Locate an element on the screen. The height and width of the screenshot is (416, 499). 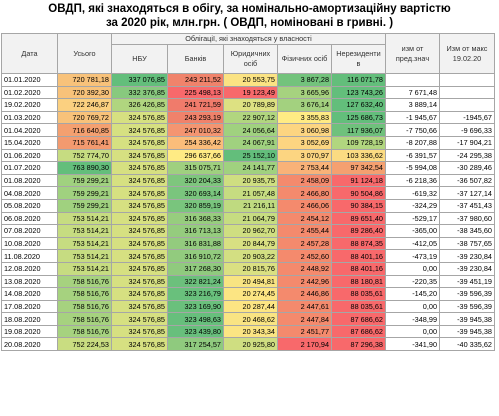
cell-individuals: 3 665,96 is located at coordinates (304, 92).